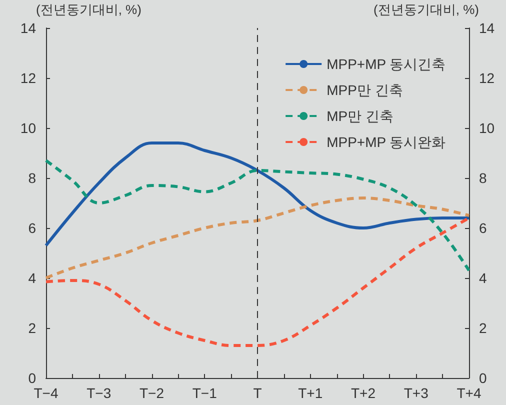  What do you see at coordinates (487, 128) in the screenshot?
I see `y2-tick-label: 10` at bounding box center [487, 128].